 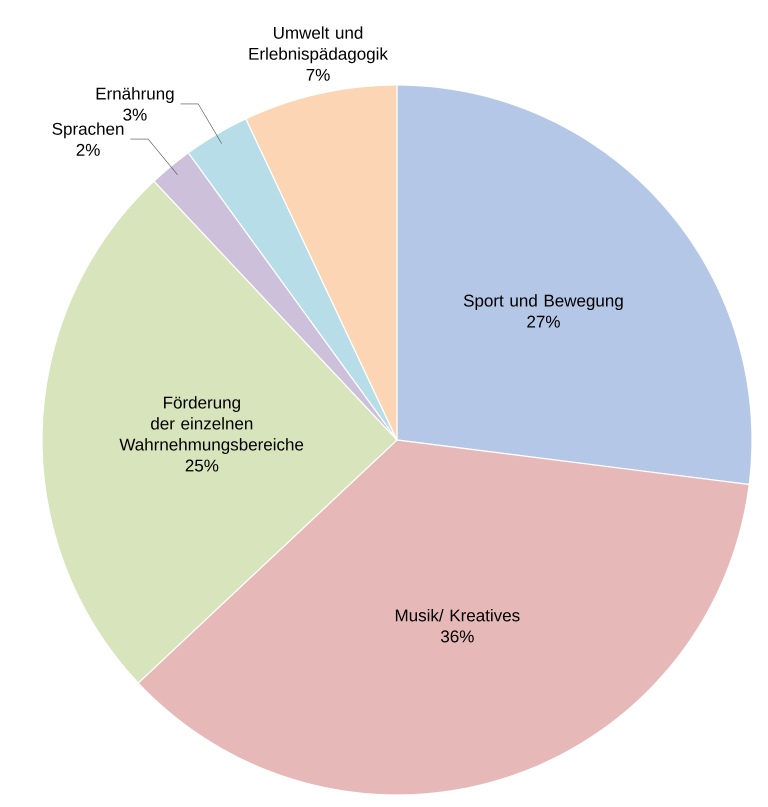 What do you see at coordinates (458, 615) in the screenshot?
I see `slice-label: Musik/ Kreatives` at bounding box center [458, 615].